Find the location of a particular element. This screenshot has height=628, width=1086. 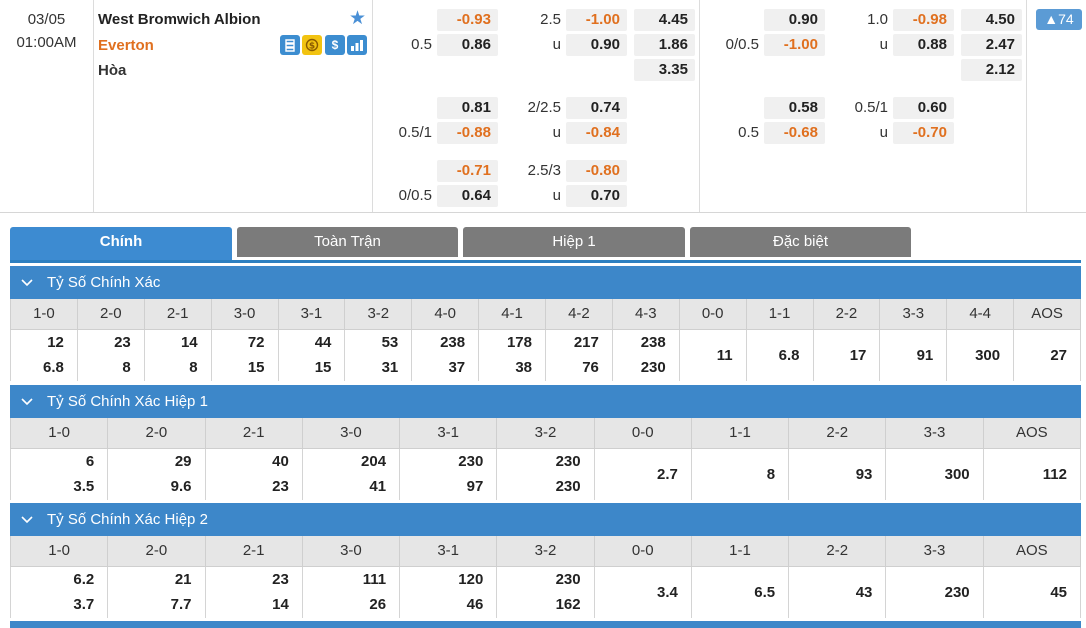

away-score-odds: 230 is located at coordinates (653, 368).